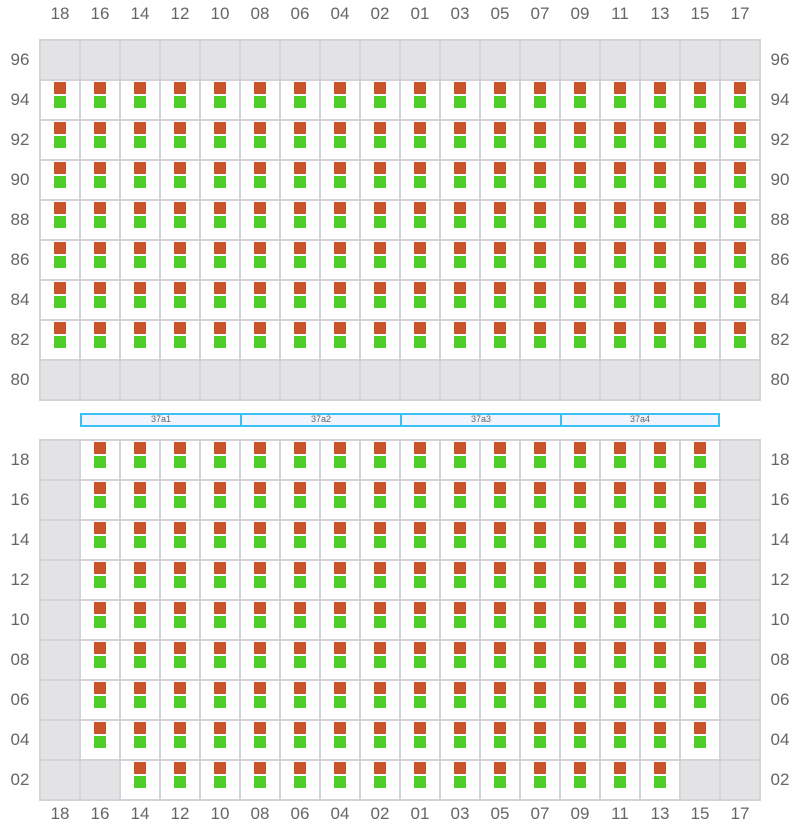 The height and width of the screenshot is (840, 800). Describe the element at coordinates (640, 420) in the screenshot. I see `segment-37a4: 37a4` at that location.